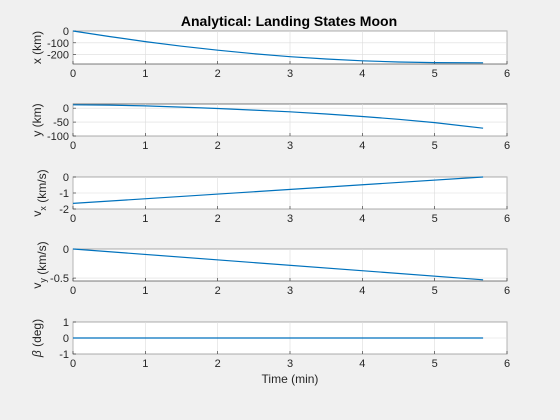 The image size is (560, 420). What do you see at coordinates (64, 210) in the screenshot?
I see `y-tick-label: -2` at bounding box center [64, 210].